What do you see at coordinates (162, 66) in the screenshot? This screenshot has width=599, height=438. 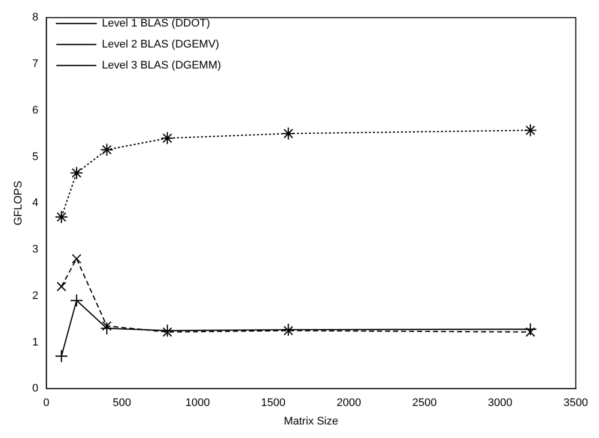 I see `legend-label: Level 3 BLAS (DGEMM)` at bounding box center [162, 66].